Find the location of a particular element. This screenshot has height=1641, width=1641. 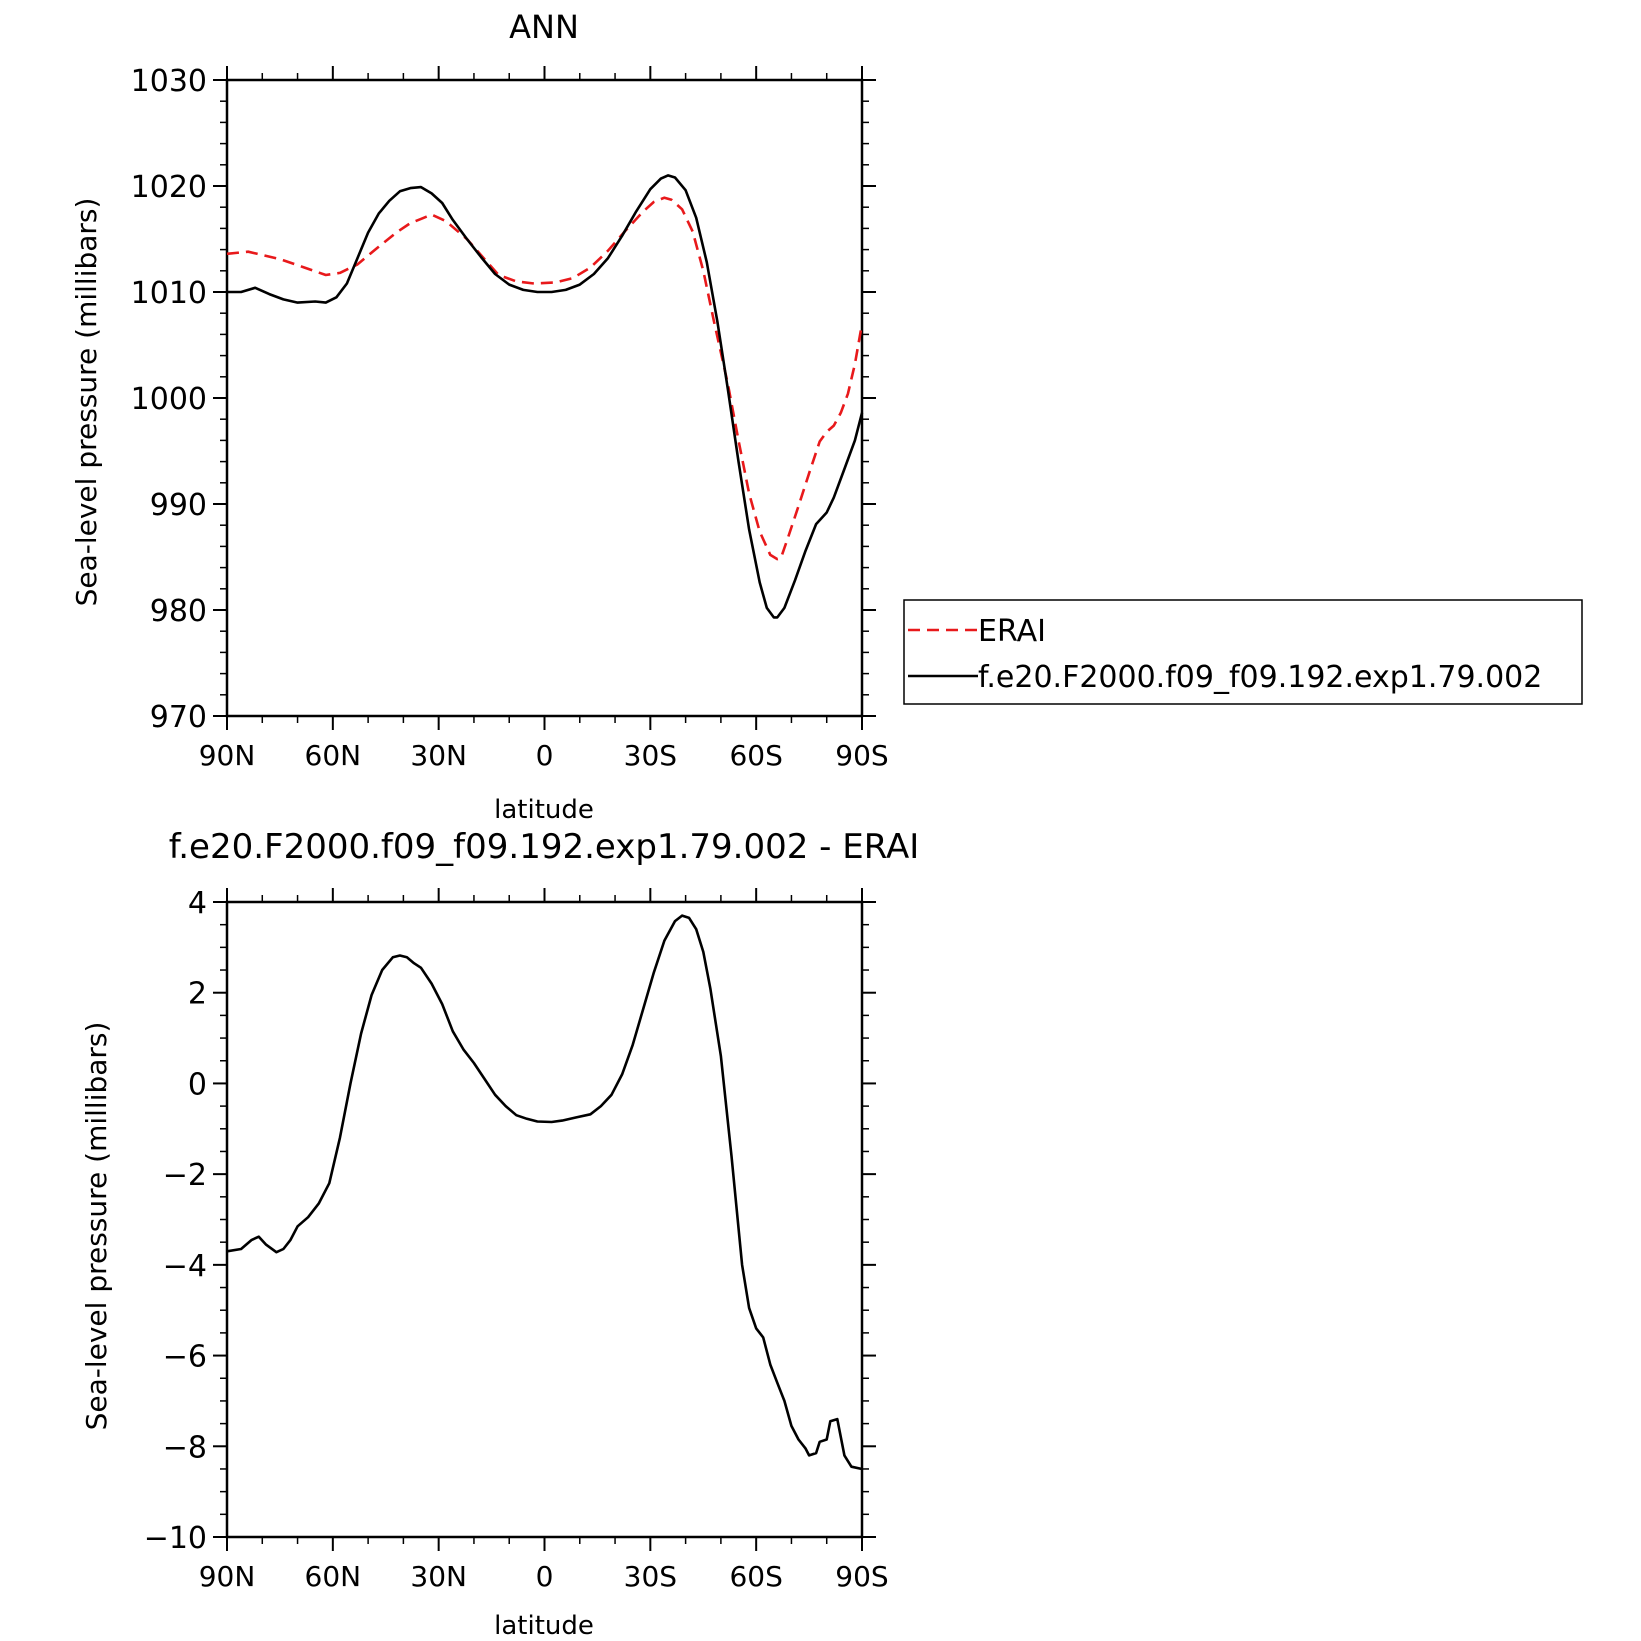

y-tick-label: 1020 is located at coordinates (169, 187).